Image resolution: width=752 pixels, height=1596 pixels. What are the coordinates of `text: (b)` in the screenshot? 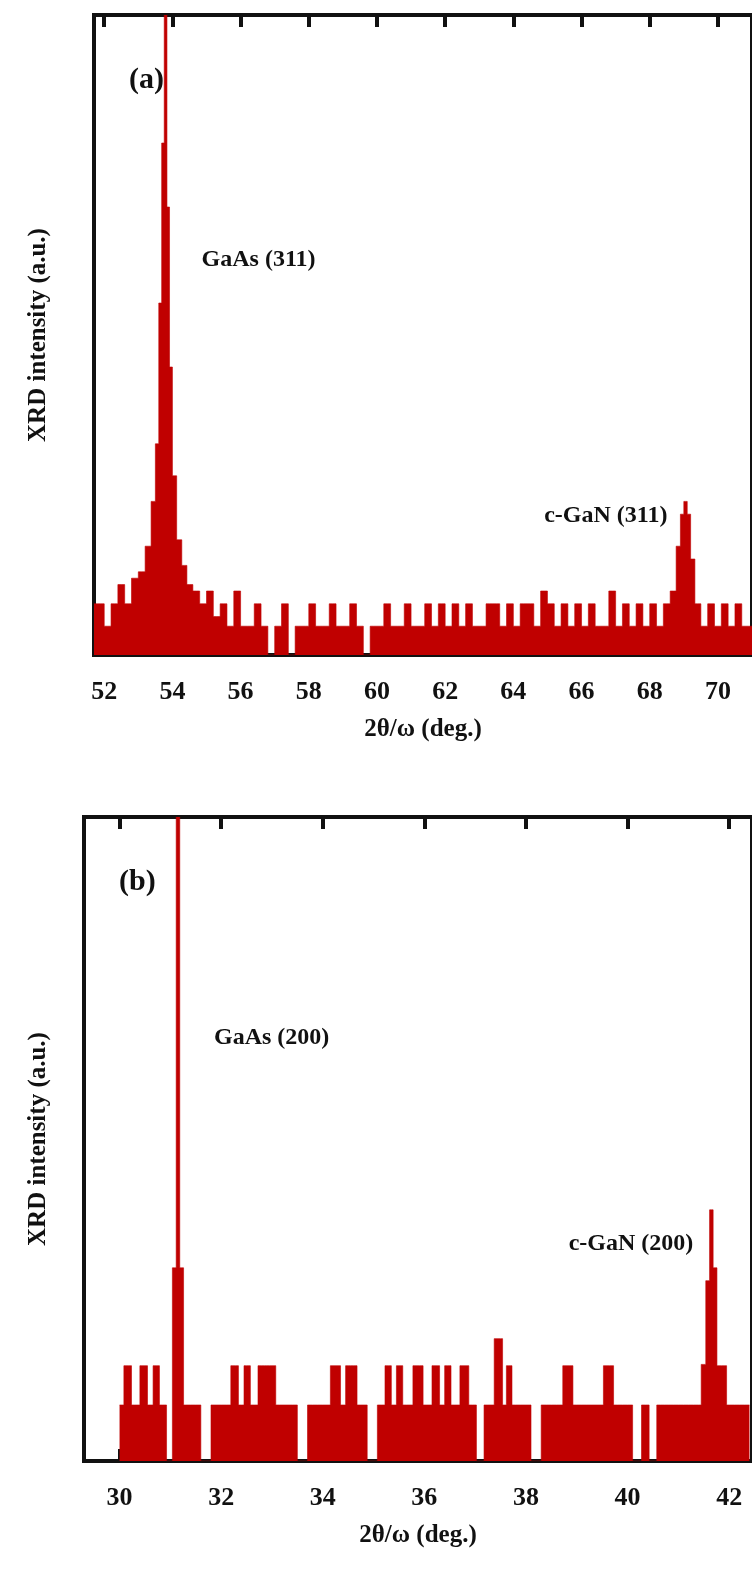 It's located at (137, 879).